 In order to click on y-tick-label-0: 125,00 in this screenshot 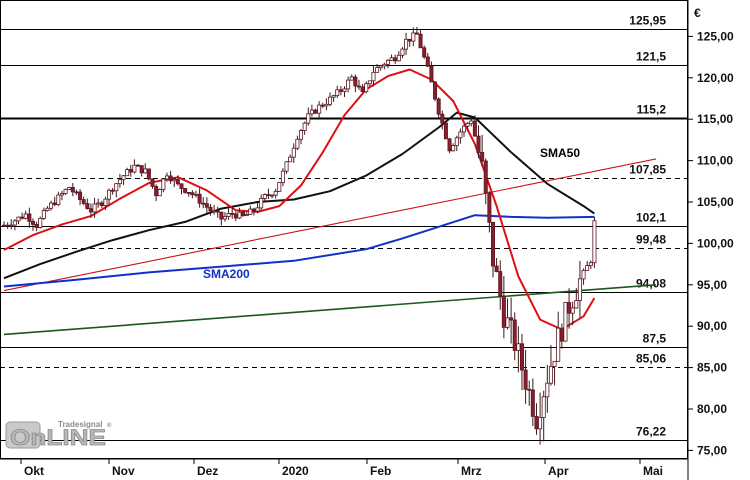, I will do `click(715, 36)`.